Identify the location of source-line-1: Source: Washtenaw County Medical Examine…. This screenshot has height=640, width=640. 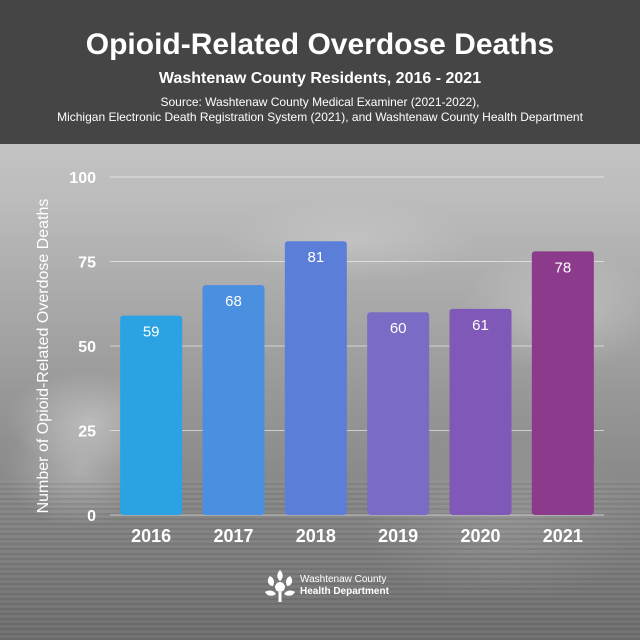
(320, 102).